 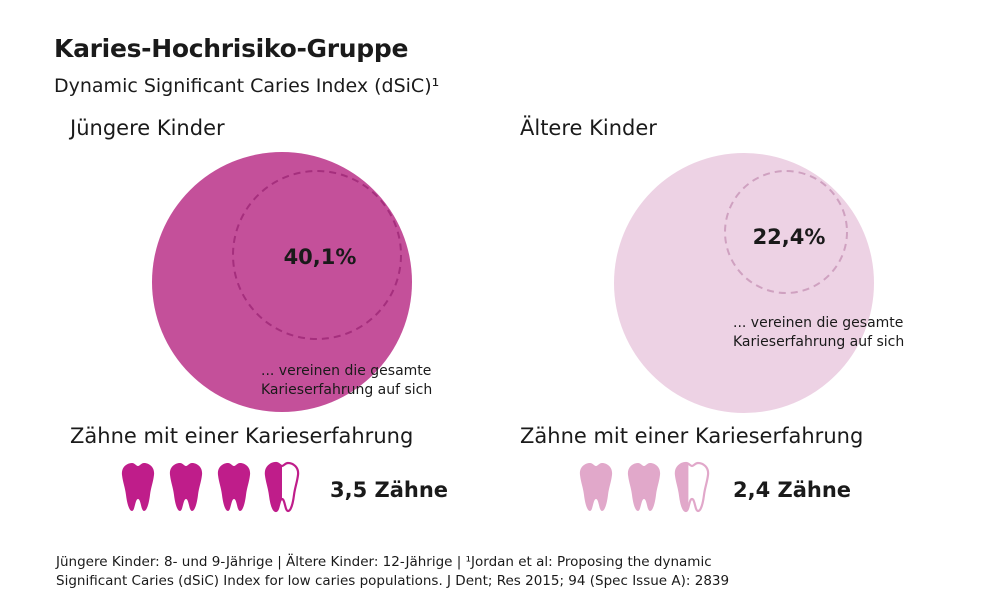 I want to click on group-label-old: Ältere Kinder, so click(x=588, y=128).